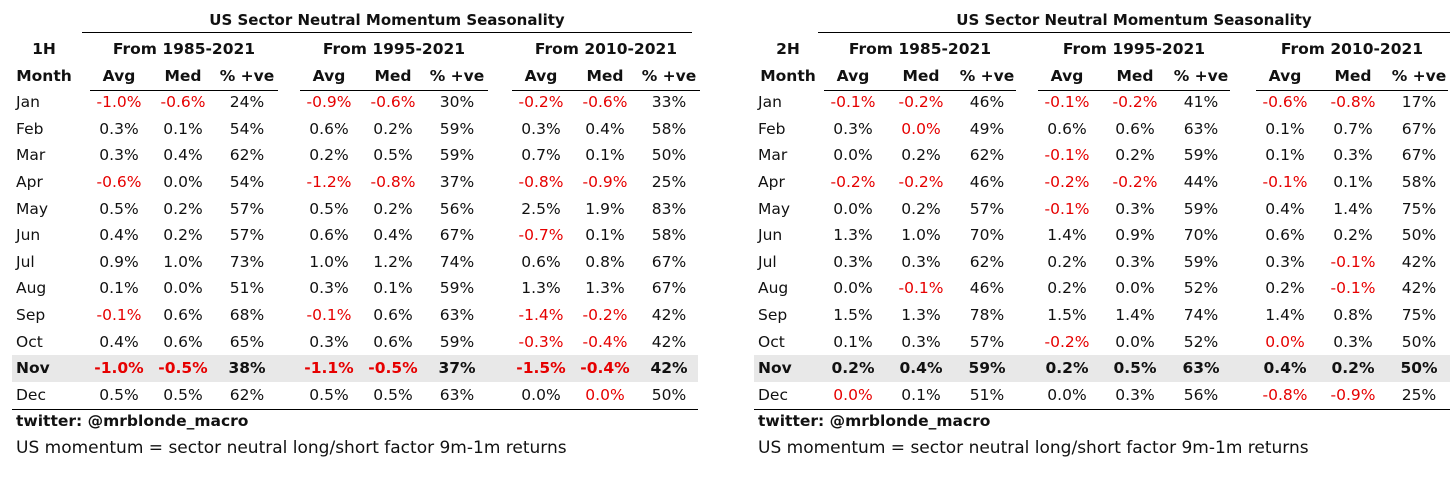  Describe the element at coordinates (770, 102) in the screenshot. I see `month-cell: Jan` at that location.